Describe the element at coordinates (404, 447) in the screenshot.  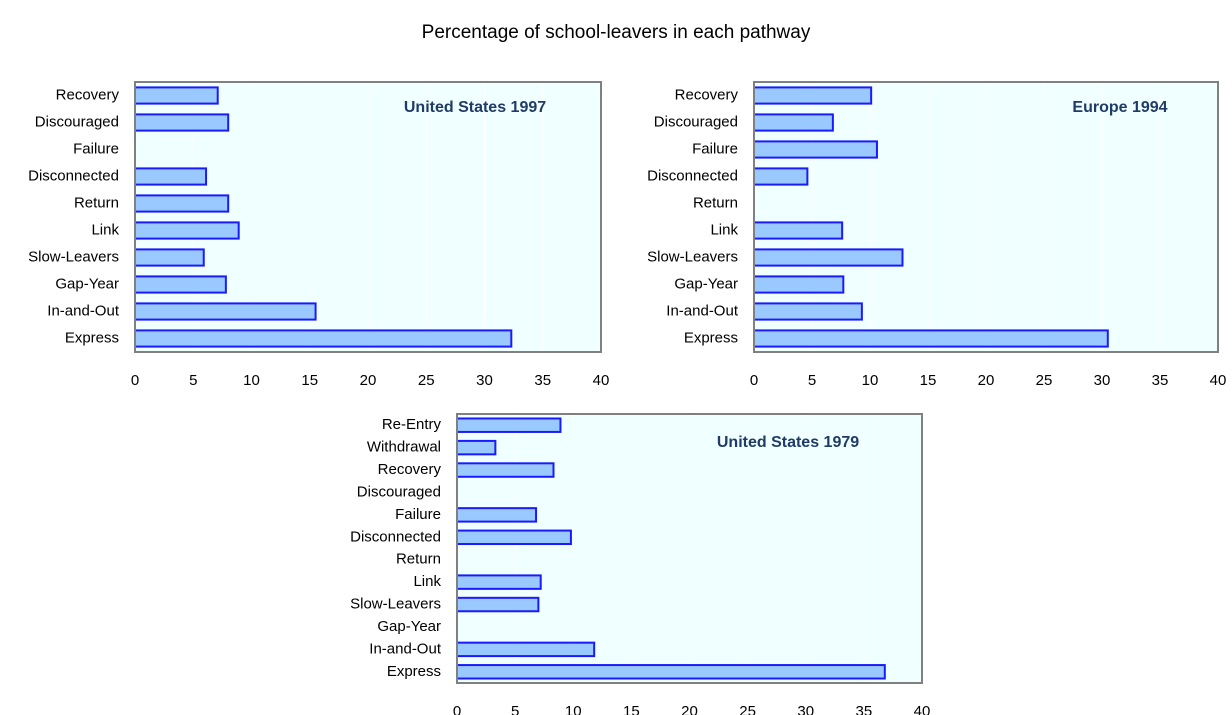
I see `y-tick-label: Withdrawal` at that location.